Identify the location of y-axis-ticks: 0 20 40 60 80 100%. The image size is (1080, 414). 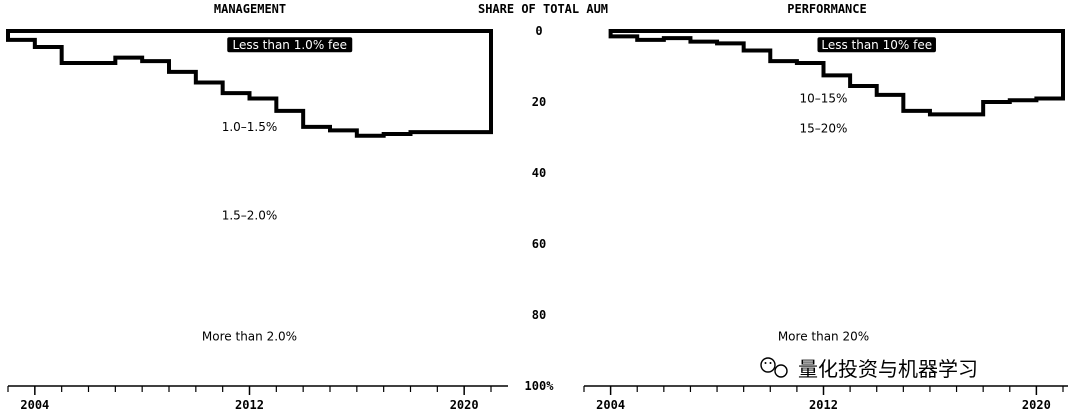
(540, 208).